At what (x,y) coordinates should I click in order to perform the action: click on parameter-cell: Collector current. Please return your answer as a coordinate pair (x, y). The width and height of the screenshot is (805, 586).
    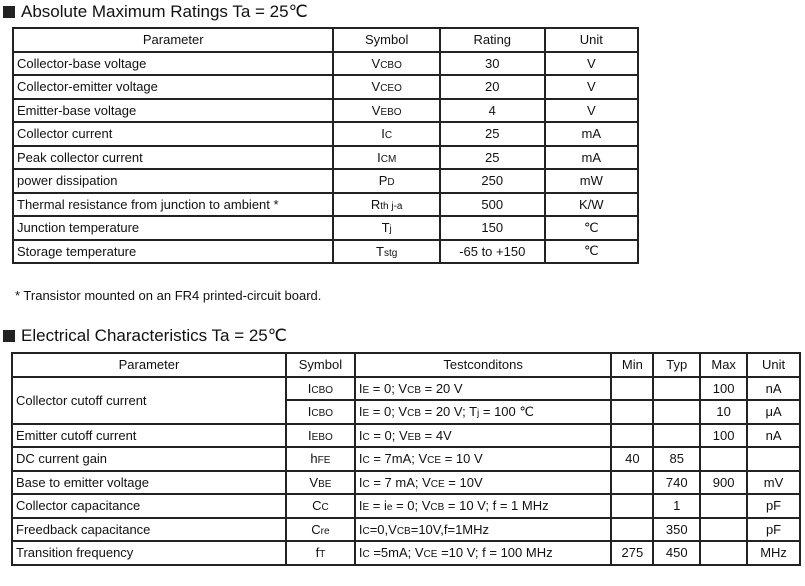
    Looking at the image, I should click on (173, 134).